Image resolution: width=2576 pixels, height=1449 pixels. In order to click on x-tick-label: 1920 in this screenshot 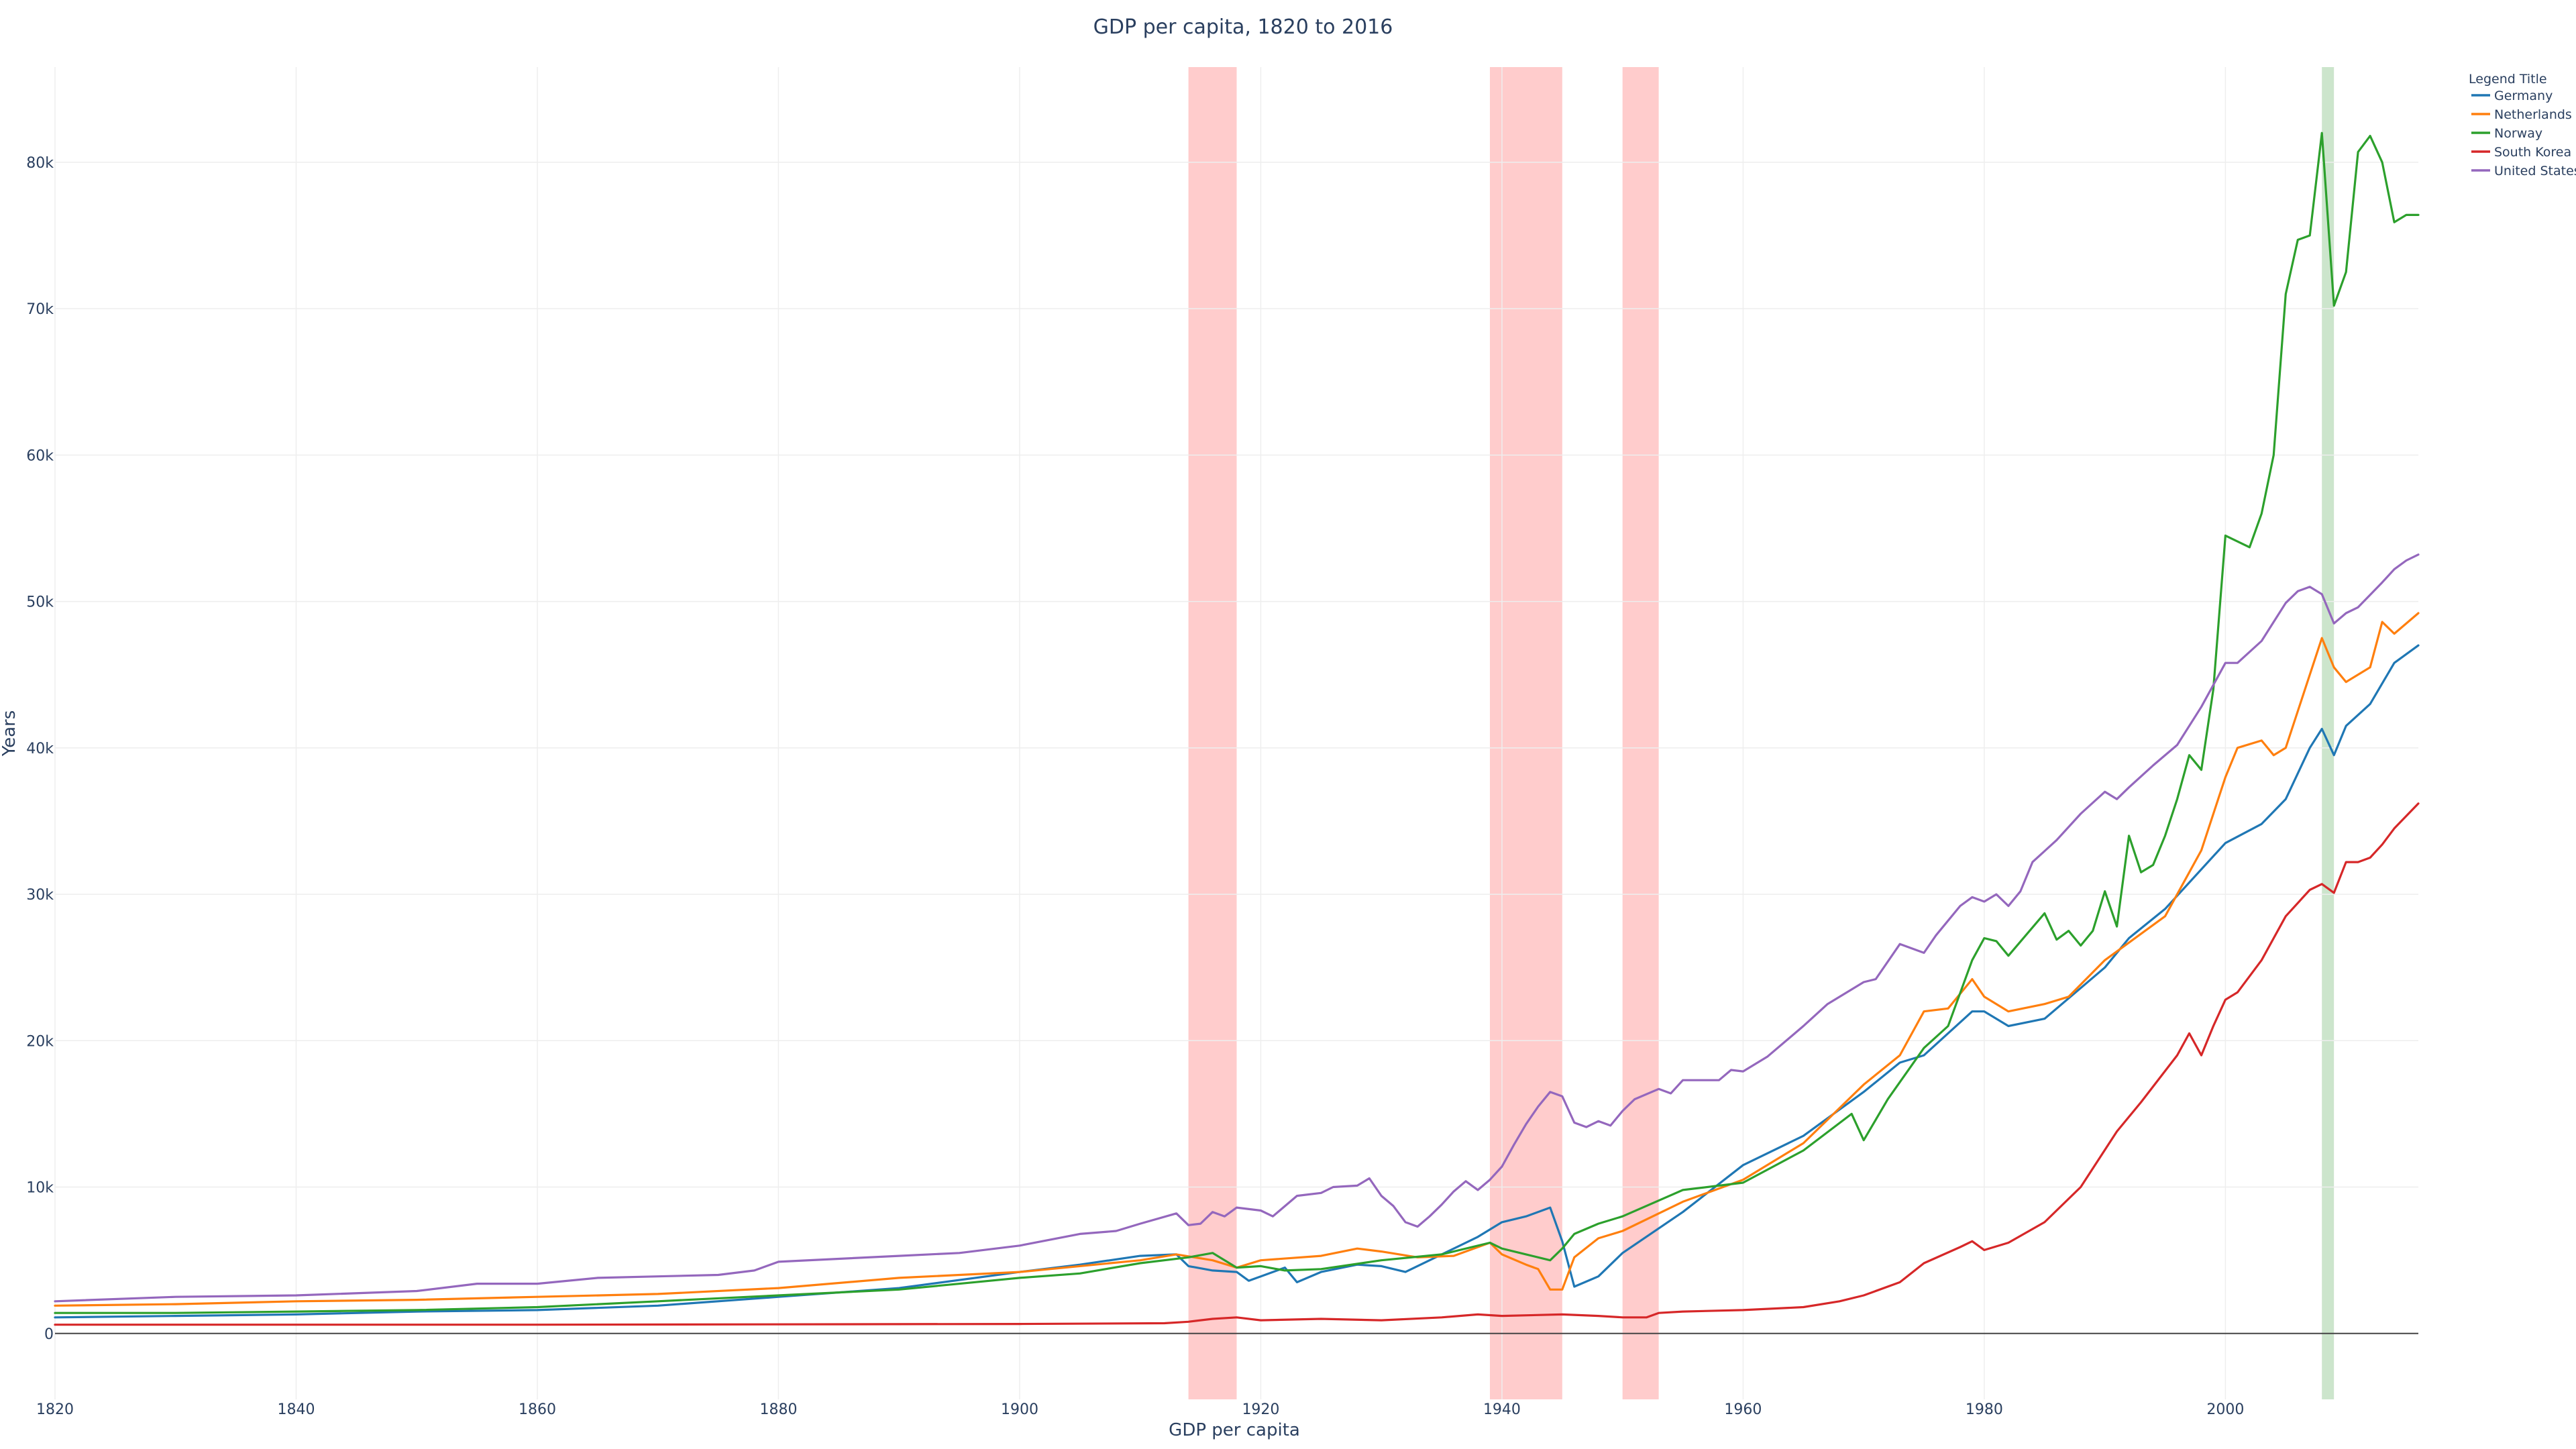, I will do `click(1260, 1409)`.